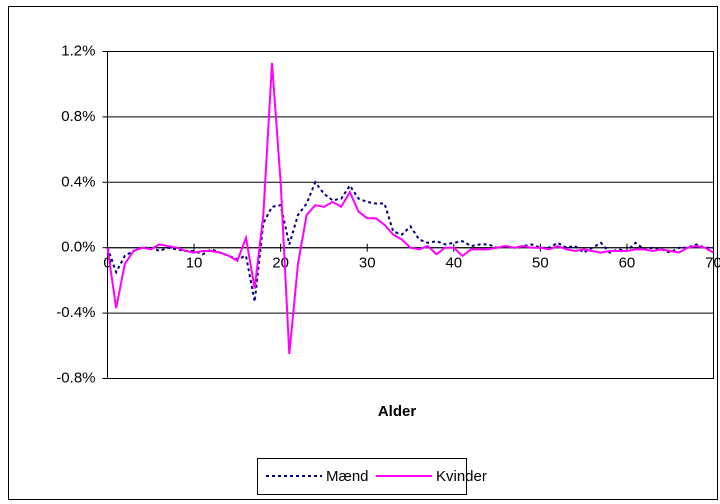  I want to click on y-tick-label: -0.4%, so click(75, 312).